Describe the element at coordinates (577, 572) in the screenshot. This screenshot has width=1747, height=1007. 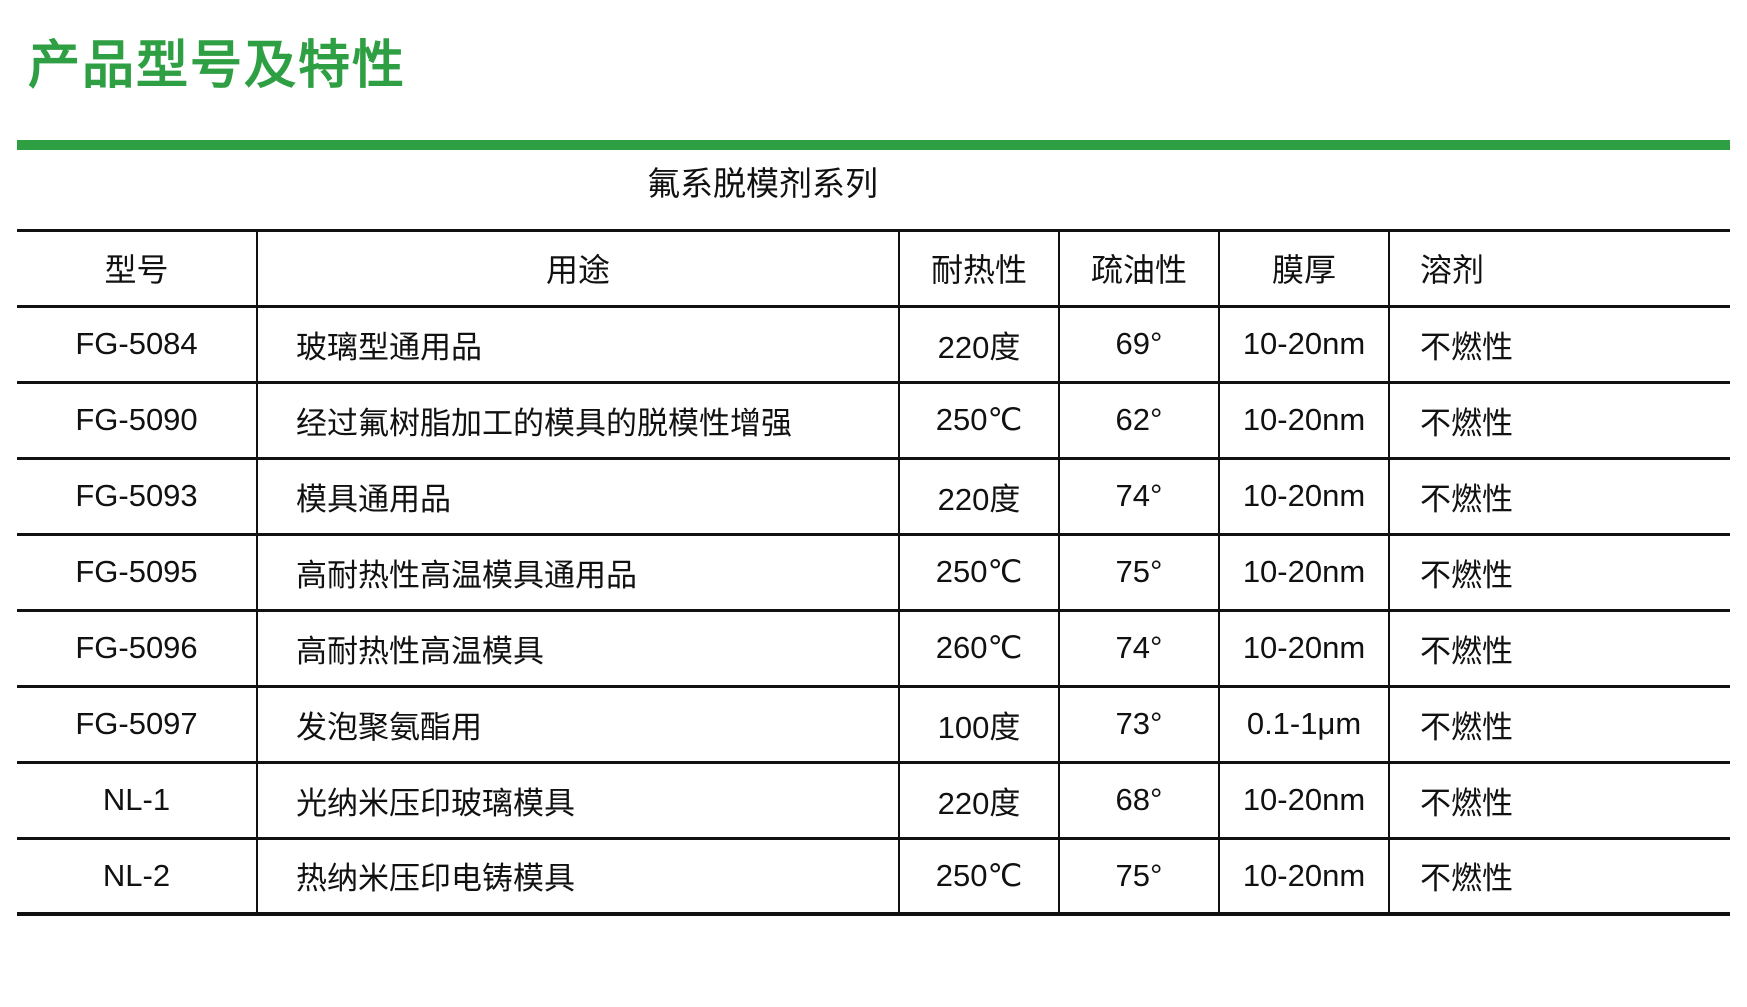
I see `cell-use: 高耐热性高温模具通用品` at that location.